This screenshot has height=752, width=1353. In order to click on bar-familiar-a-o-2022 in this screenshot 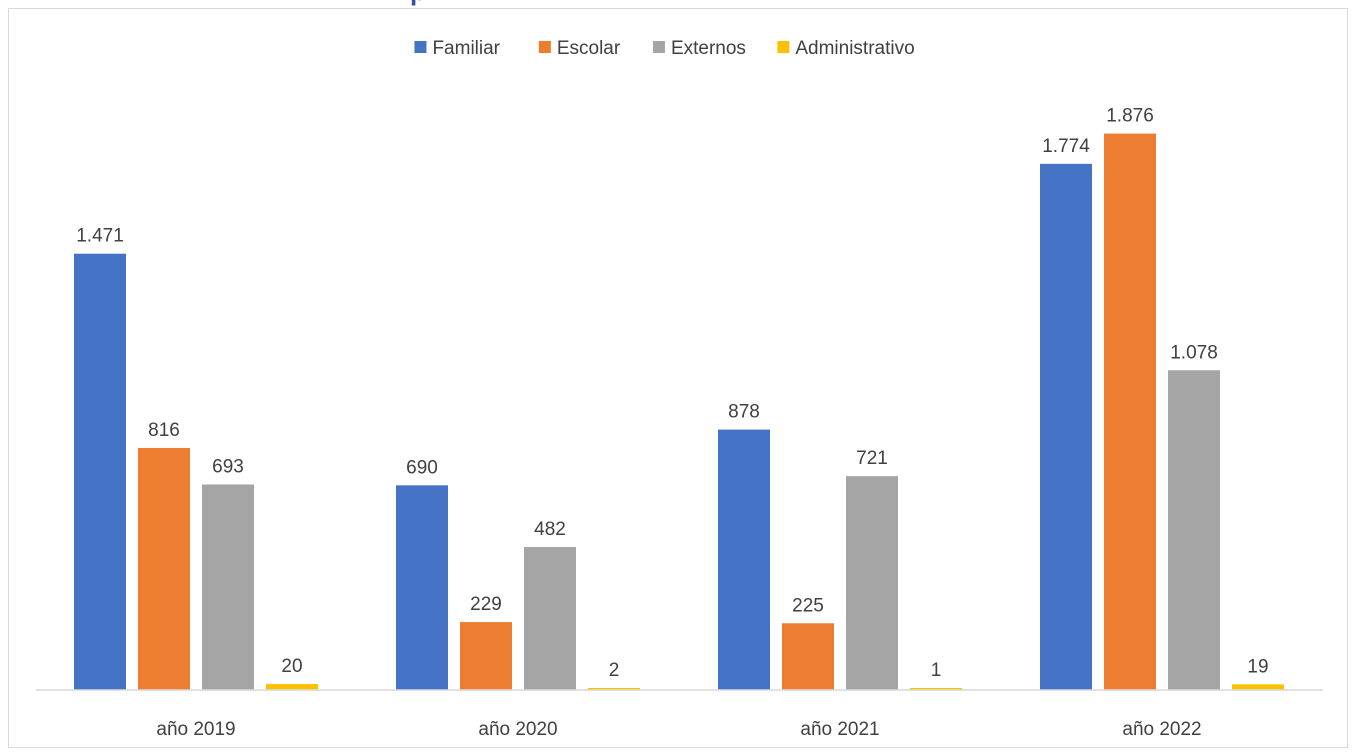, I will do `click(1066, 426)`.